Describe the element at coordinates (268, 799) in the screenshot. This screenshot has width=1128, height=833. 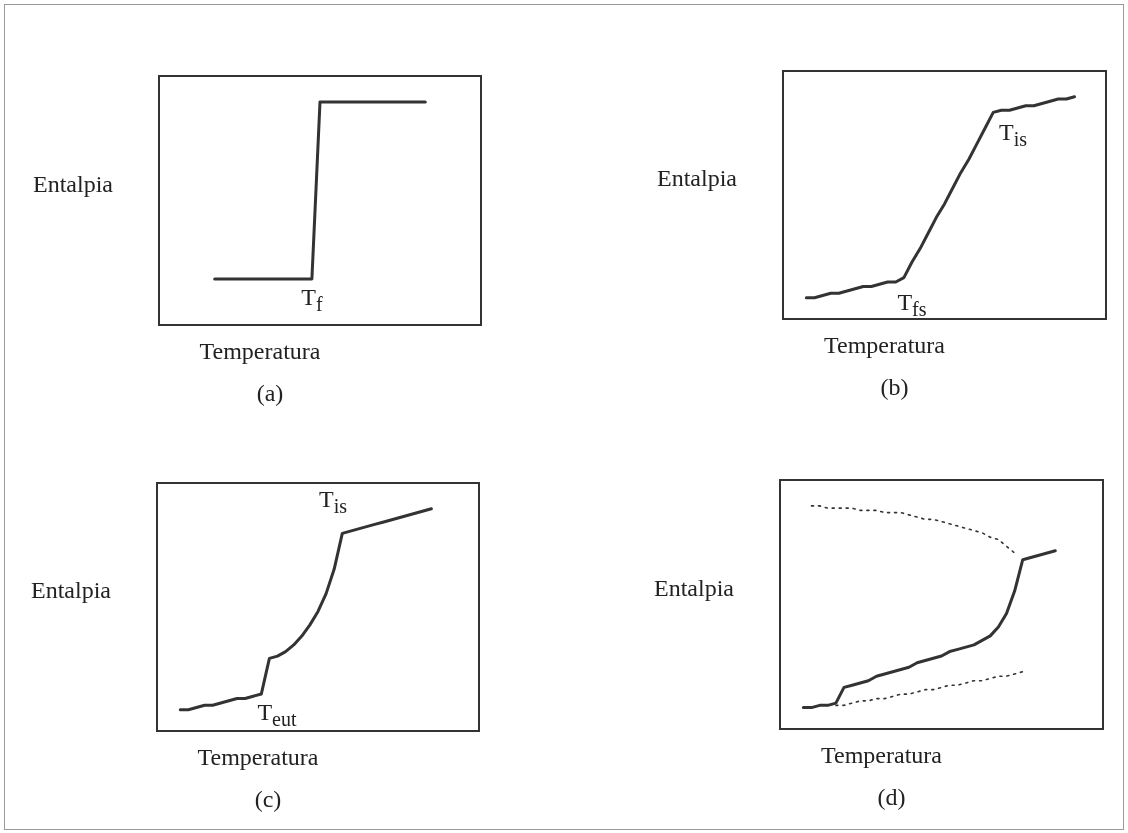
I see `text: (c)` at that location.